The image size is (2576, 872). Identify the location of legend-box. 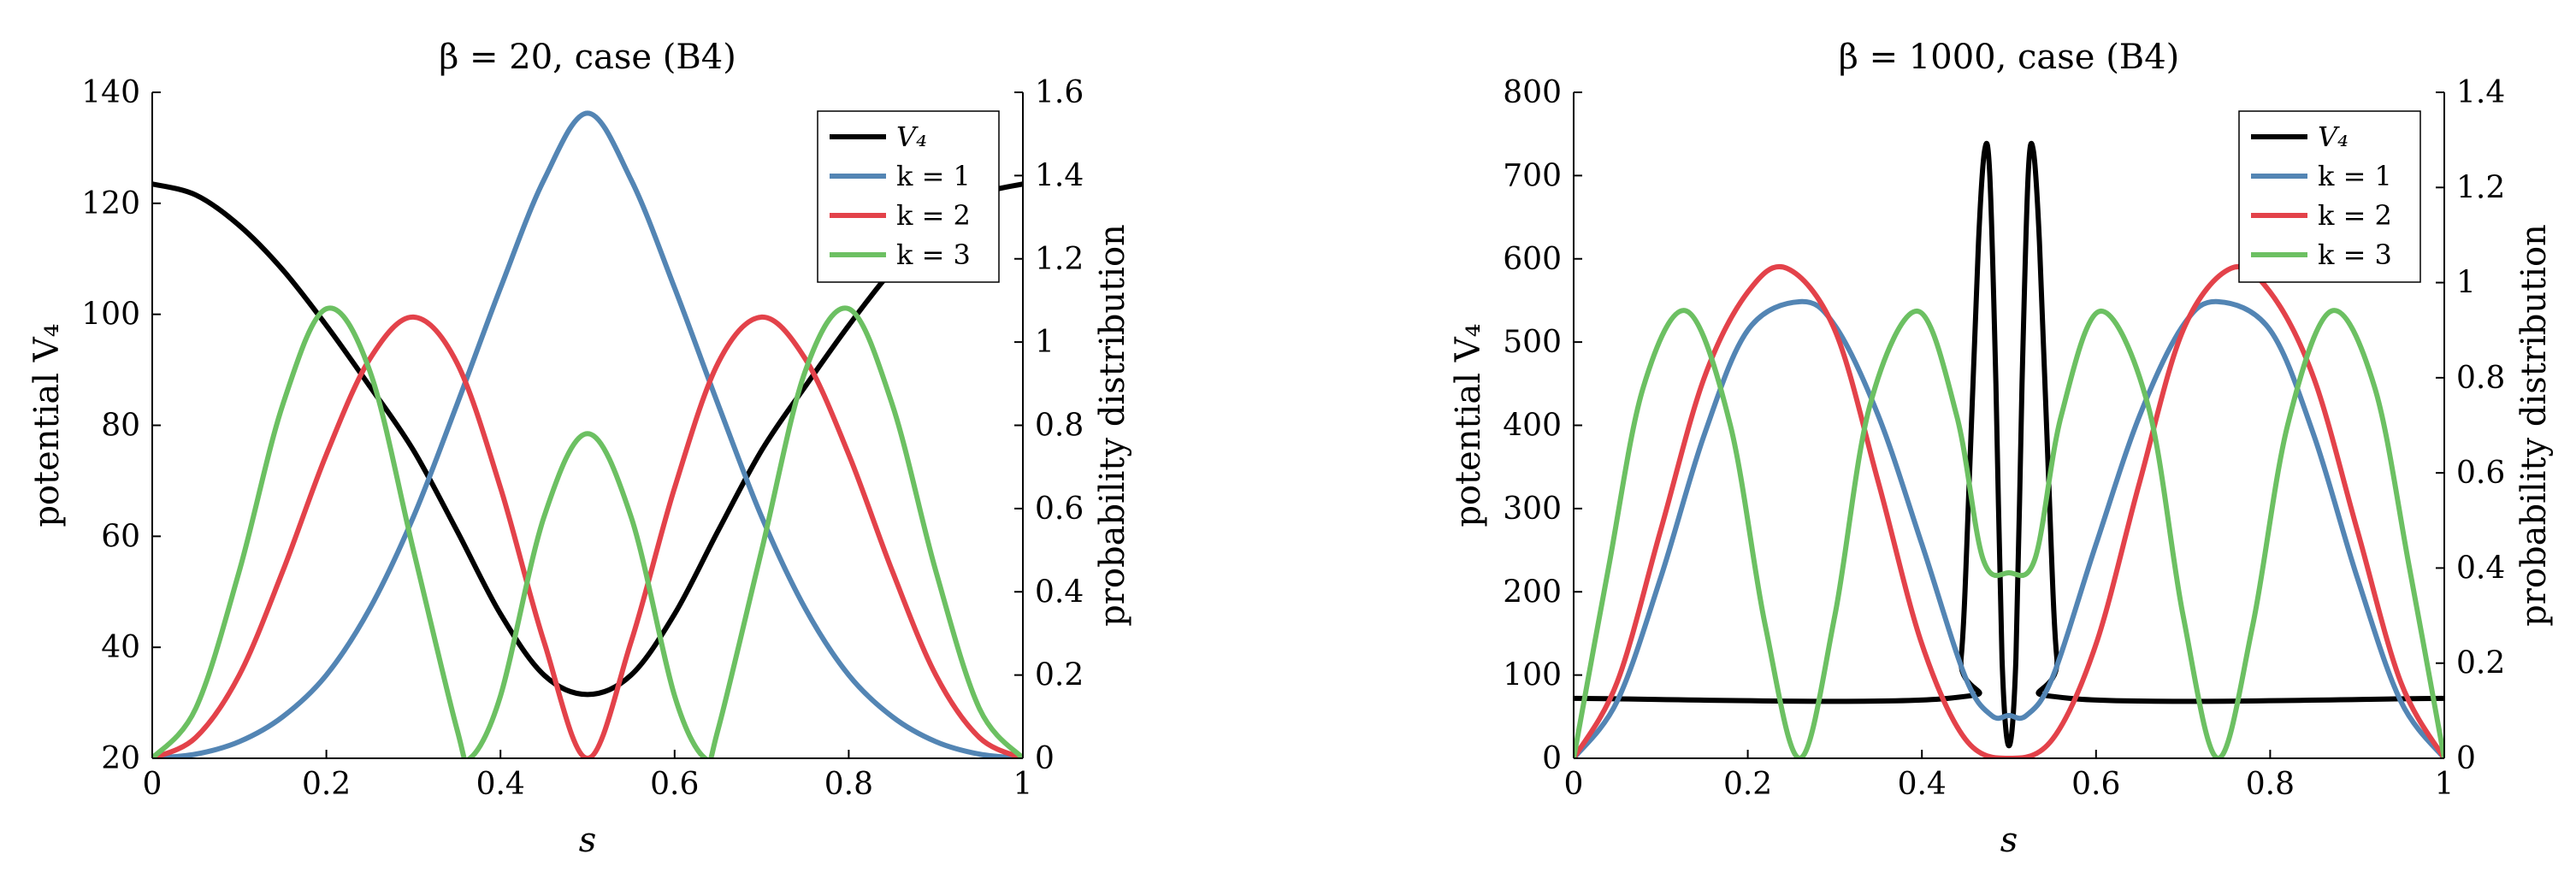
(2329, 196).